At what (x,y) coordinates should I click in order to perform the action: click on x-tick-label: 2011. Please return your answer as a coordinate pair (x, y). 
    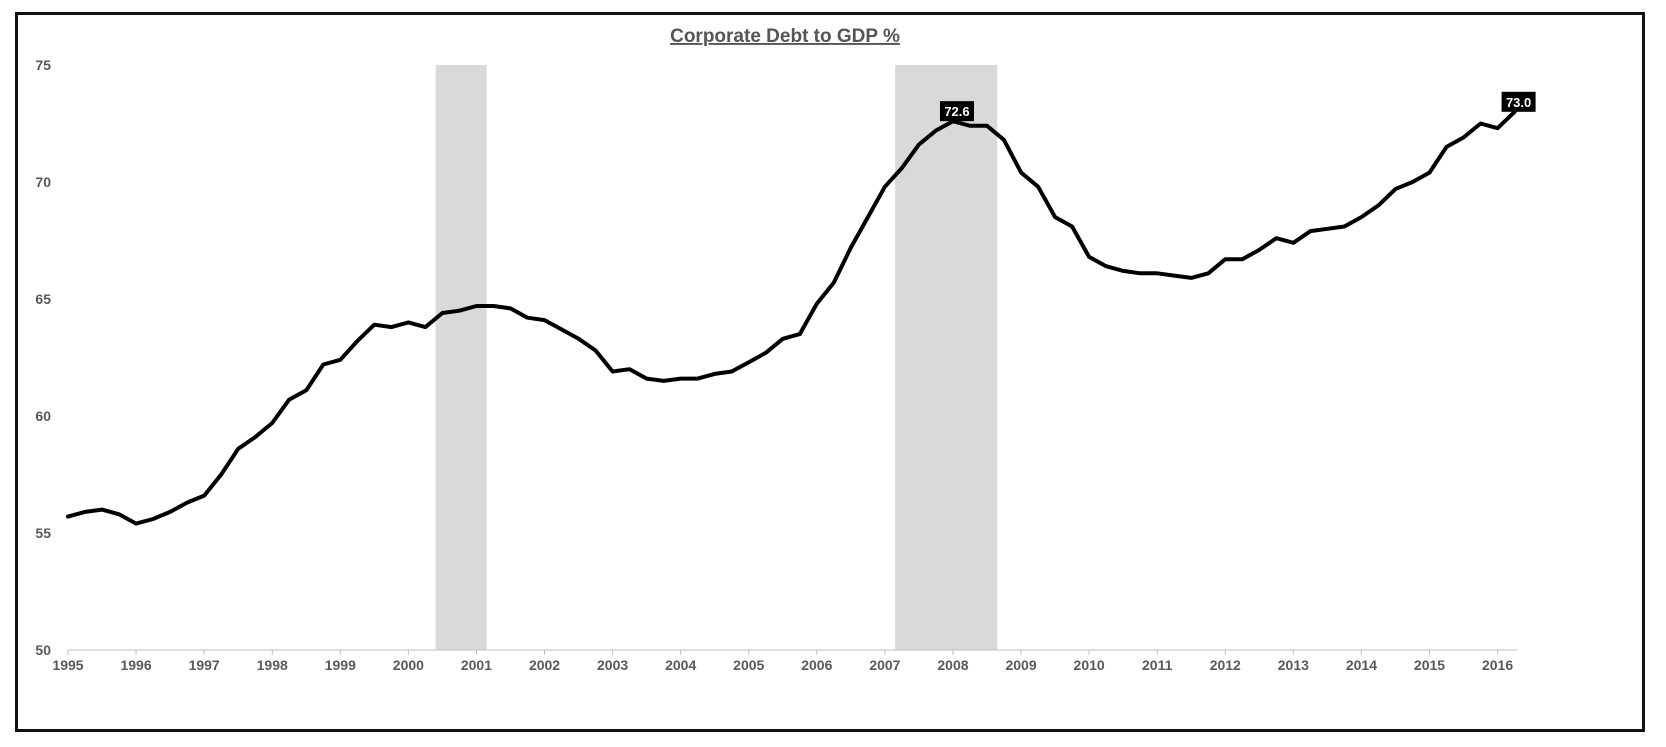
    Looking at the image, I should click on (1157, 665).